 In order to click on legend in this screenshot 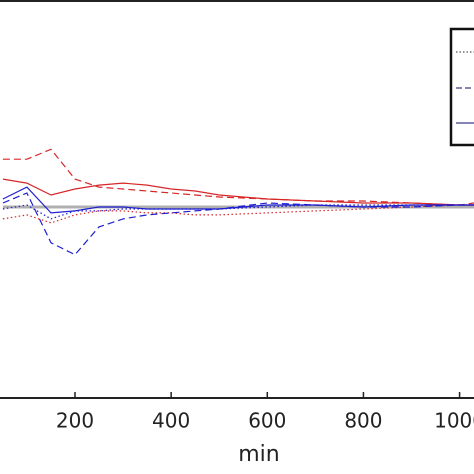, I will do `click(461, 87)`.